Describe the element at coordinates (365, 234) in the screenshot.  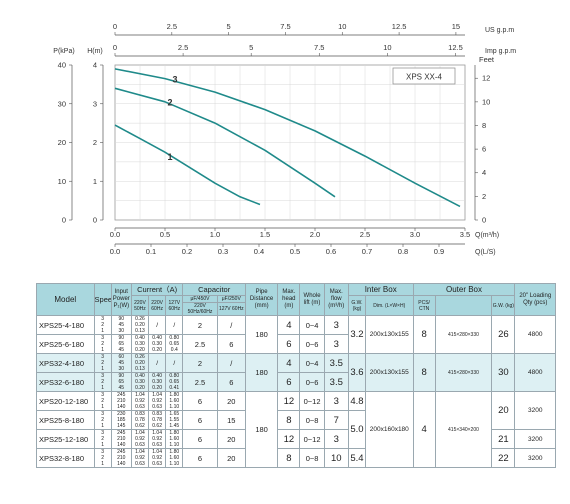
I see `bottom-axis-tick-label: 2.5` at that location.